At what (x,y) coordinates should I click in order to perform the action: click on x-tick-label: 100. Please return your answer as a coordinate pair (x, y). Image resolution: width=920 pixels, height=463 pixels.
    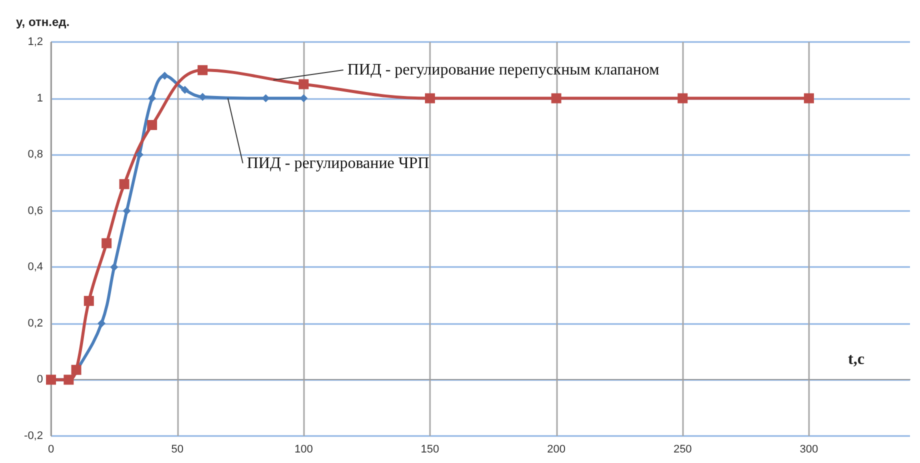
    Looking at the image, I should click on (303, 450).